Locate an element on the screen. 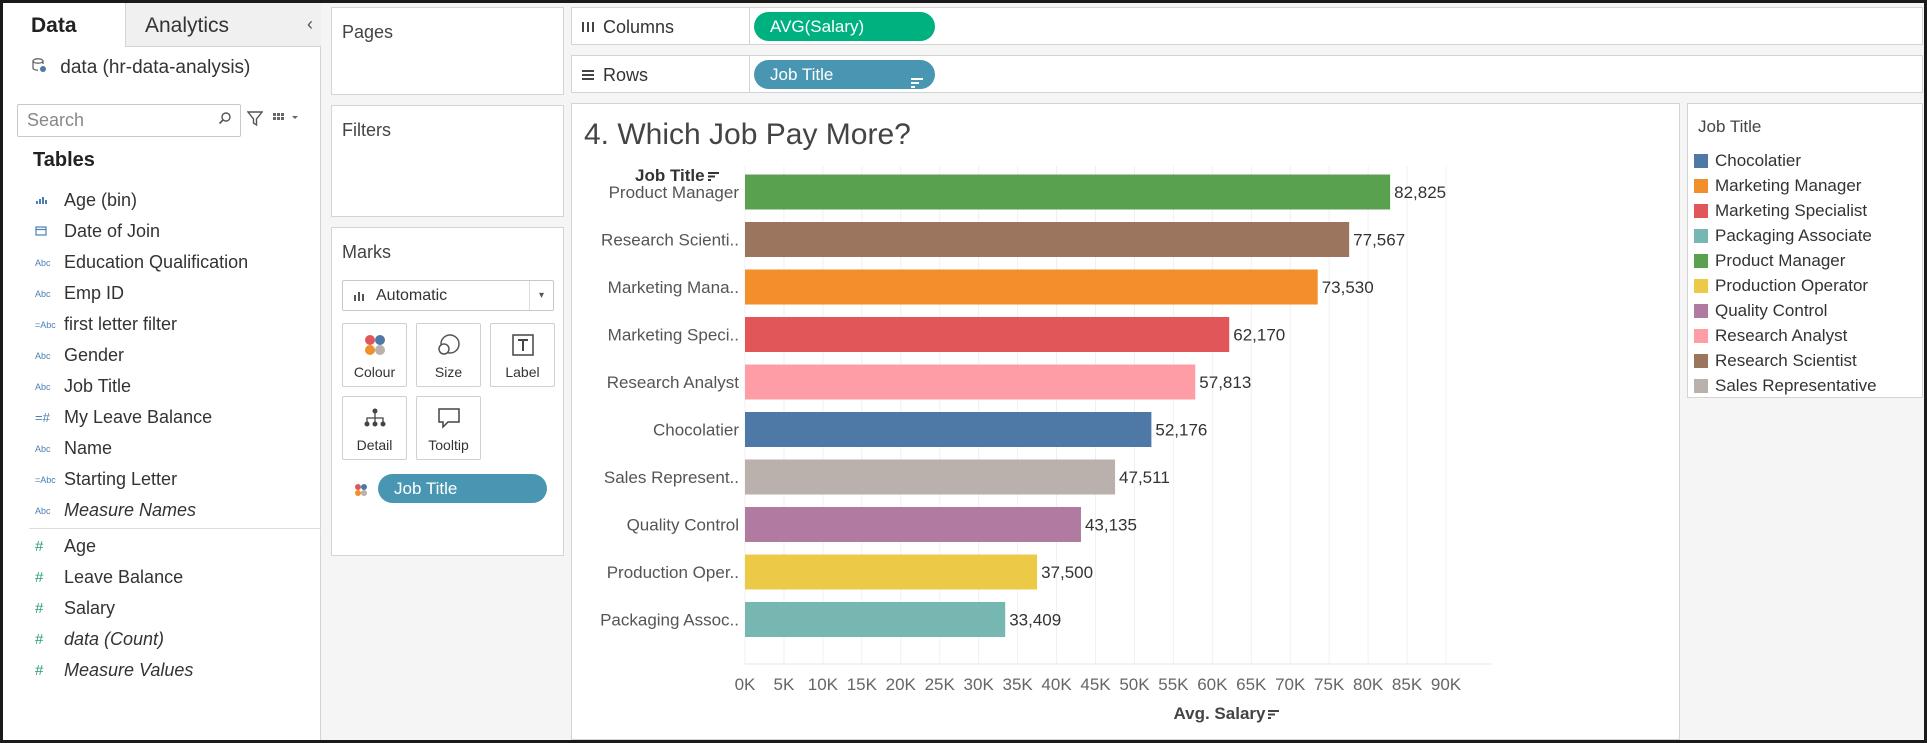 This screenshot has width=1927, height=743. x-tick-label: 10K is located at coordinates (823, 684).